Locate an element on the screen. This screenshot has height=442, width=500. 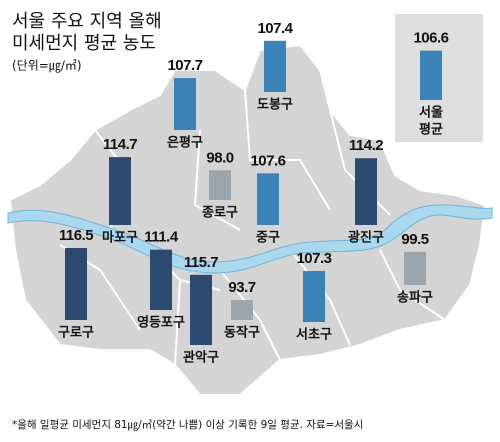
value-label: 107.7 is located at coordinates (184, 65).